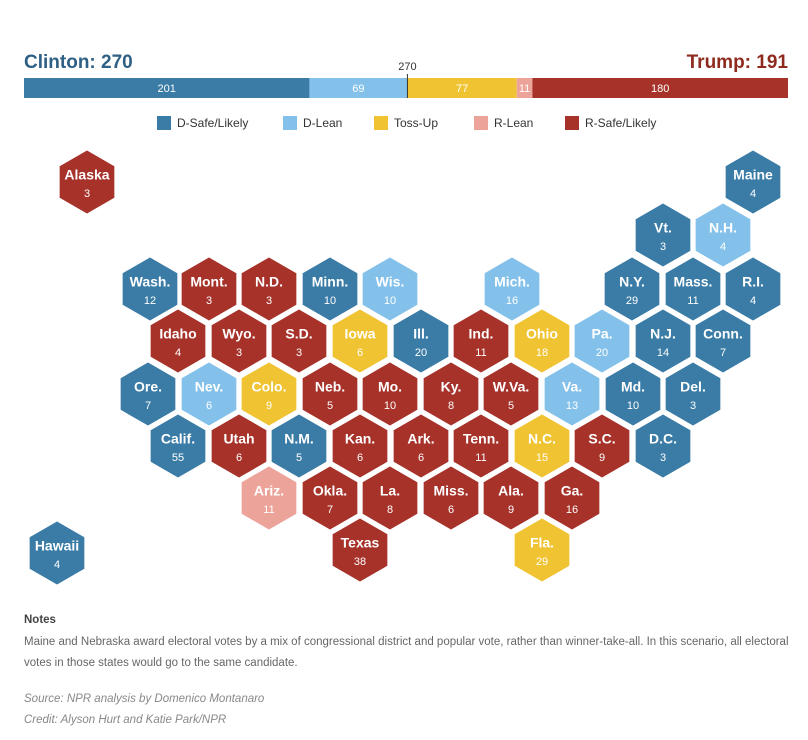 The image size is (808, 740). I want to click on state-name: Idaho, so click(177, 334).